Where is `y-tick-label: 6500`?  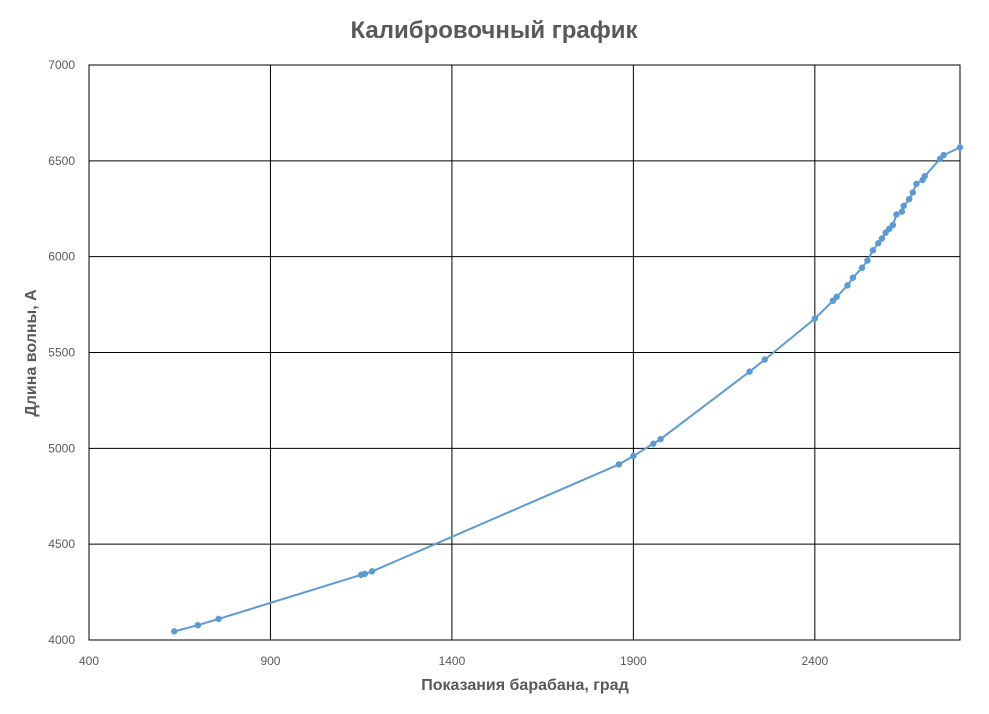
y-tick-label: 6500 is located at coordinates (61, 161).